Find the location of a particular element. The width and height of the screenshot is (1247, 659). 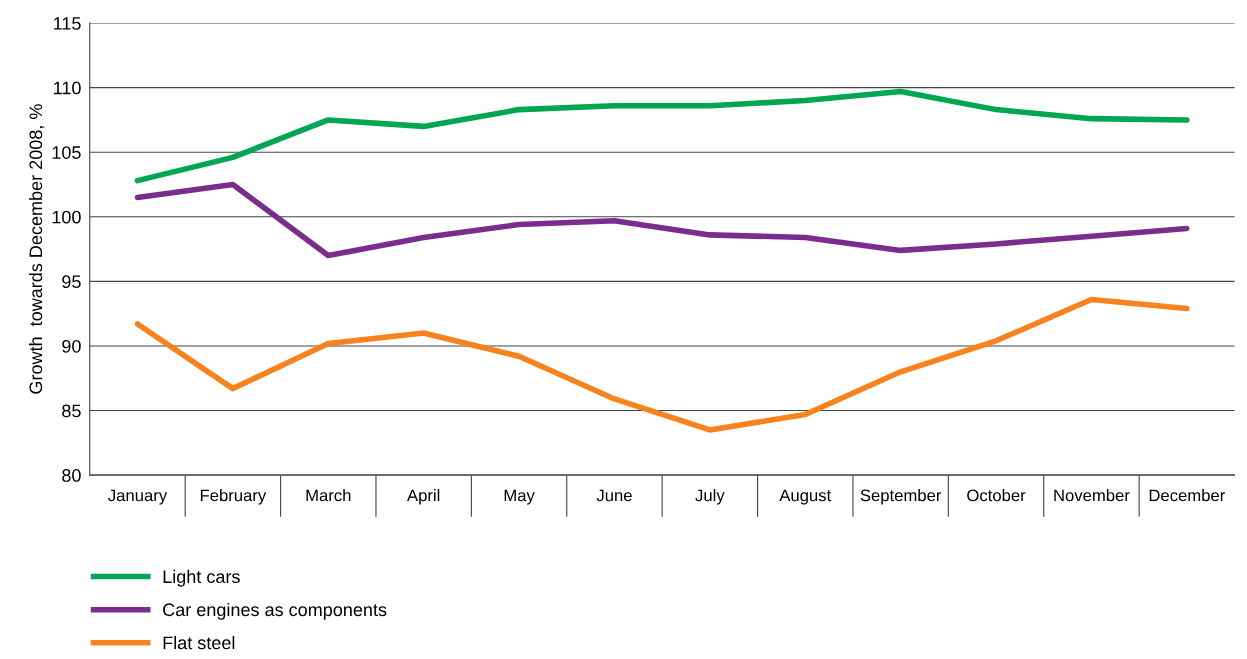

x-tick-label: May is located at coordinates (519, 497).